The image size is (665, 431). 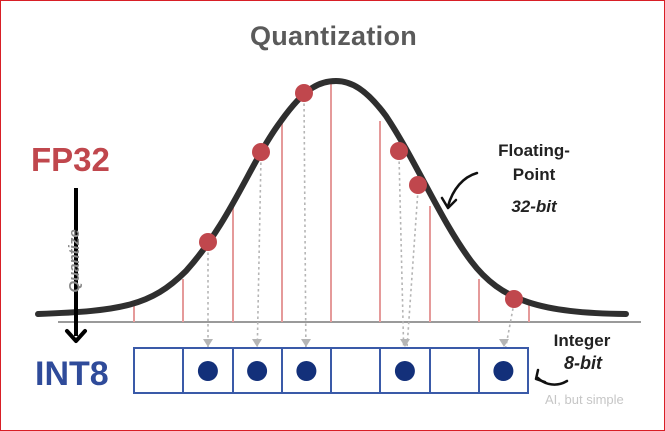 I want to click on floating-point-label: Floating-Point, so click(x=534, y=162).